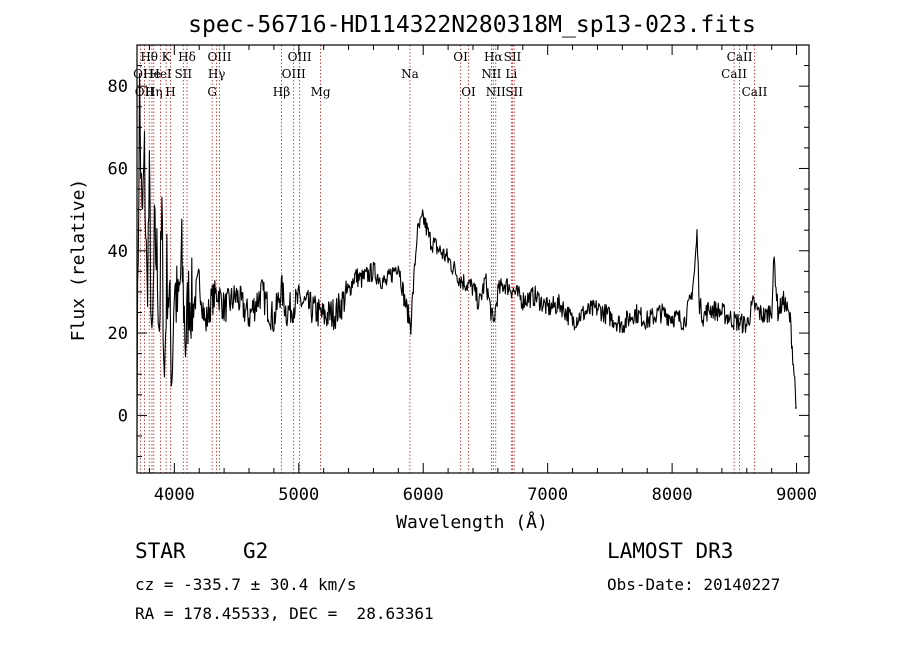  What do you see at coordinates (118, 169) in the screenshot?
I see `y-tick-label: 60` at bounding box center [118, 169].